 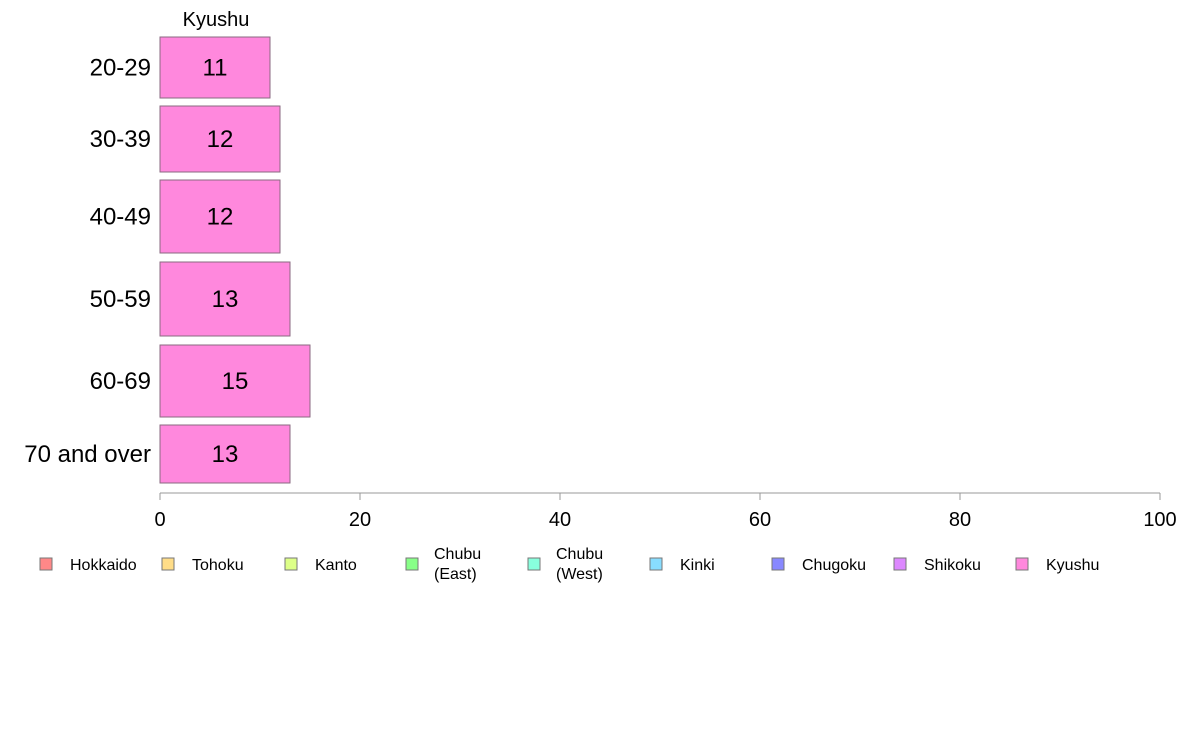 I want to click on series-title: Kyushu, so click(x=216, y=20).